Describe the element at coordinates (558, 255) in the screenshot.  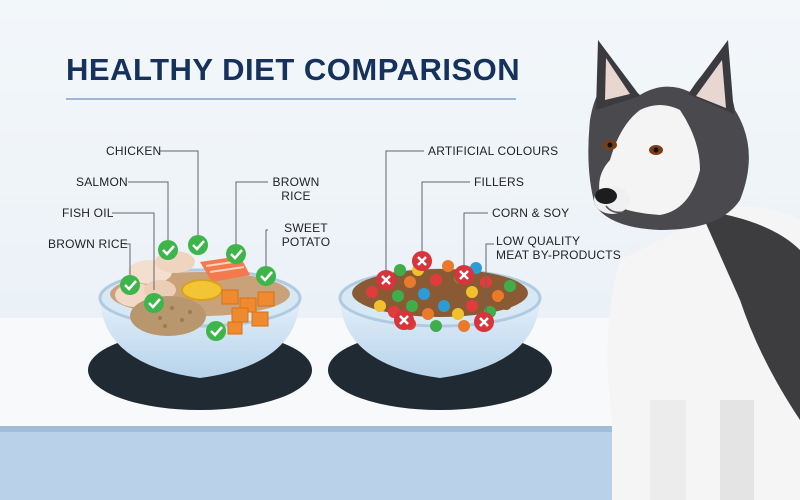
I see `label-low-quality-line2: MEAT BY-PRODUCTS` at that location.